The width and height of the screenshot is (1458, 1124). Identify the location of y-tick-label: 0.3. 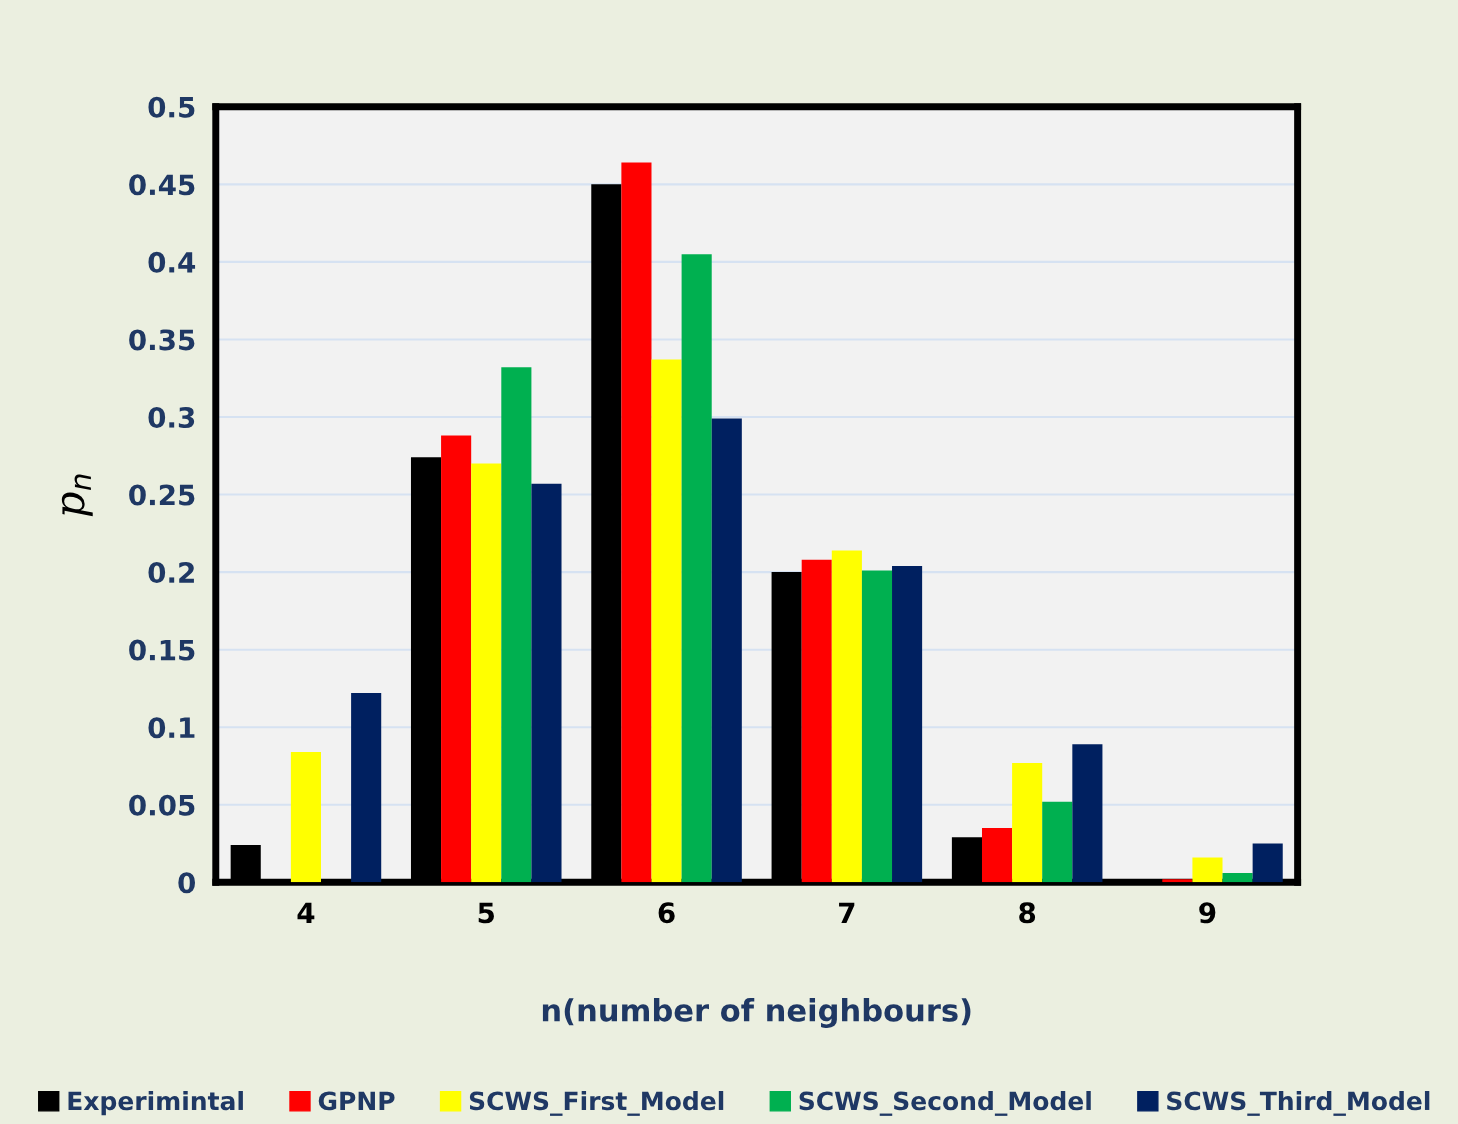
(171, 417).